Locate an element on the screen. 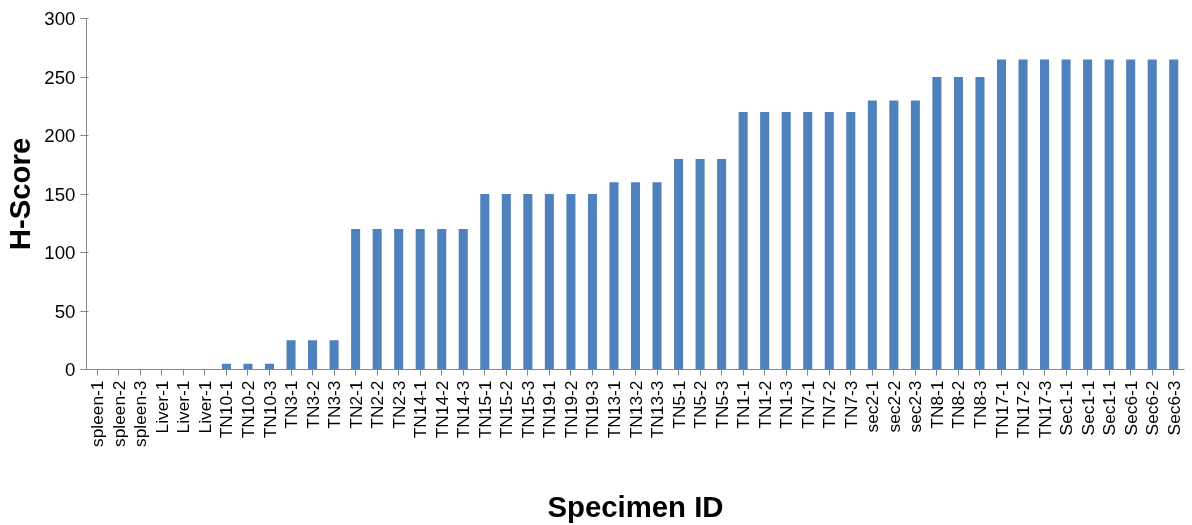 The width and height of the screenshot is (1192, 525). y-tick-label: 0 is located at coordinates (70, 369).